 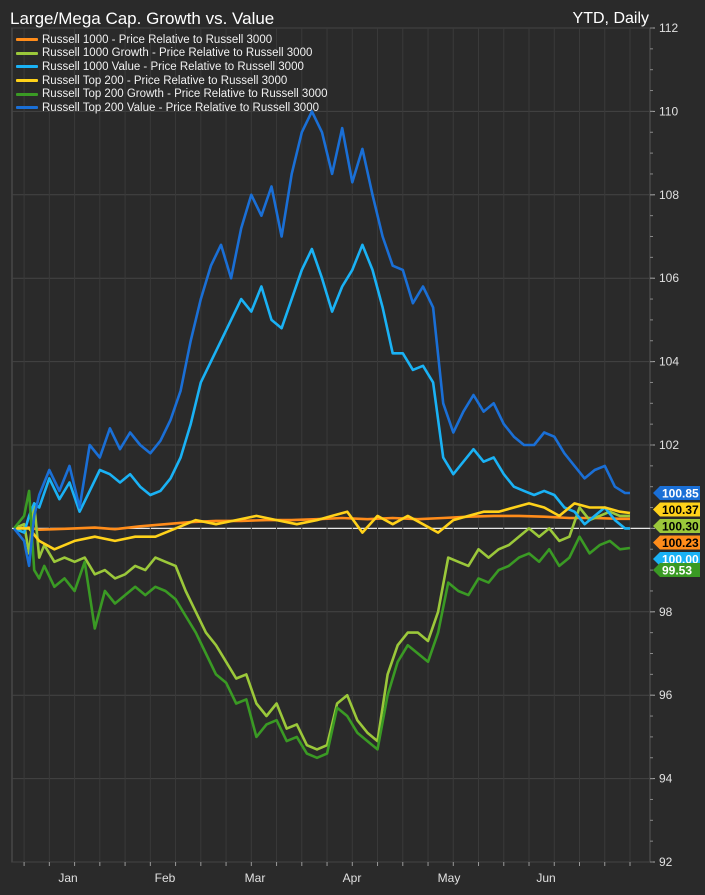 I want to click on chart-title: Large/Mega Cap. Growth vs. Value, so click(x=142, y=18).